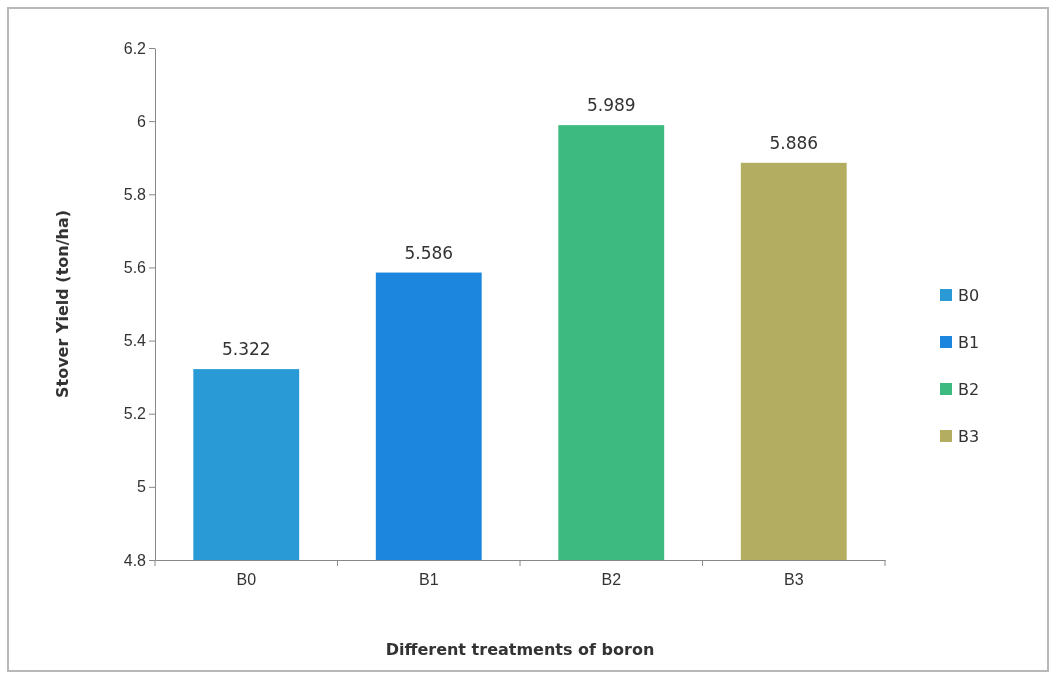 The image size is (1056, 673). What do you see at coordinates (62, 304) in the screenshot?
I see `y-axis-title: Stover Yield (ton/ha)` at bounding box center [62, 304].